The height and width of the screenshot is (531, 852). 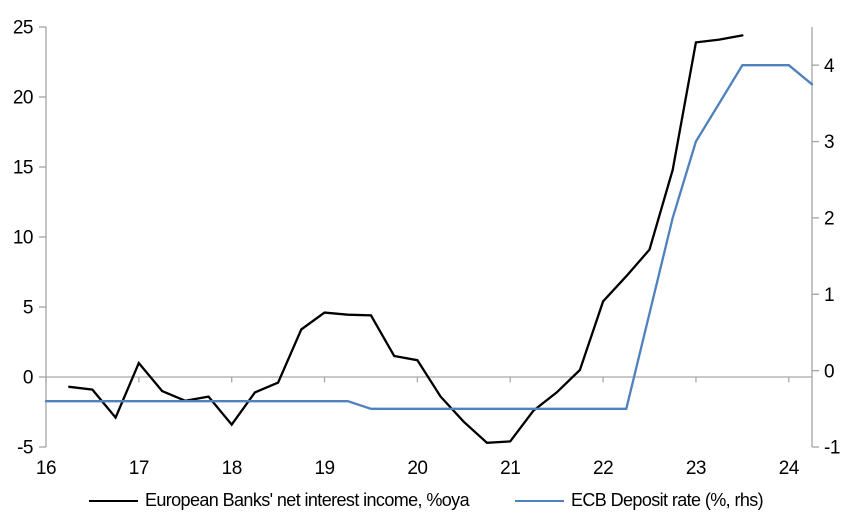 What do you see at coordinates (829, 142) in the screenshot?
I see `right-axis-tick-label: 3` at bounding box center [829, 142].